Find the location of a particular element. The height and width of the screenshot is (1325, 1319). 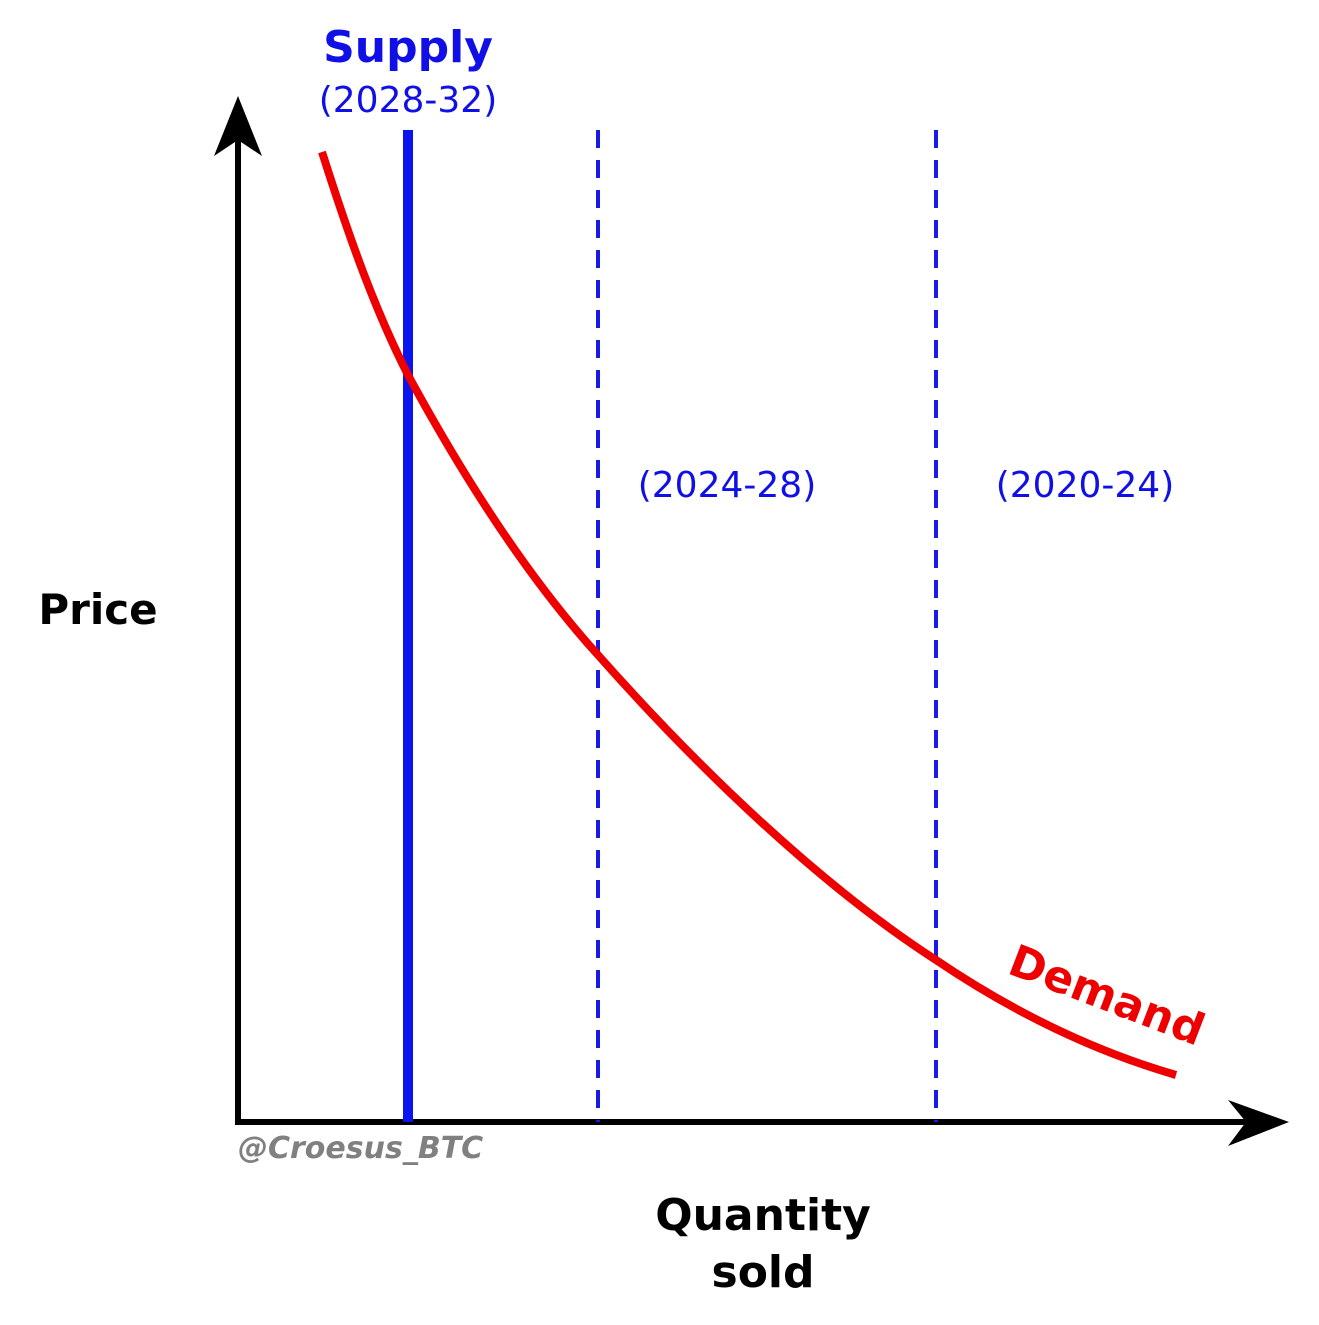

x-axis-label: sold is located at coordinates (763, 1272).